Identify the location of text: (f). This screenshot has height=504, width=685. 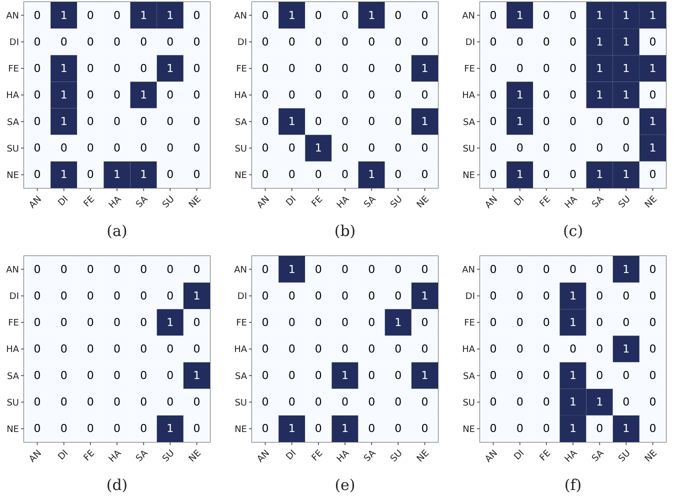
(573, 485).